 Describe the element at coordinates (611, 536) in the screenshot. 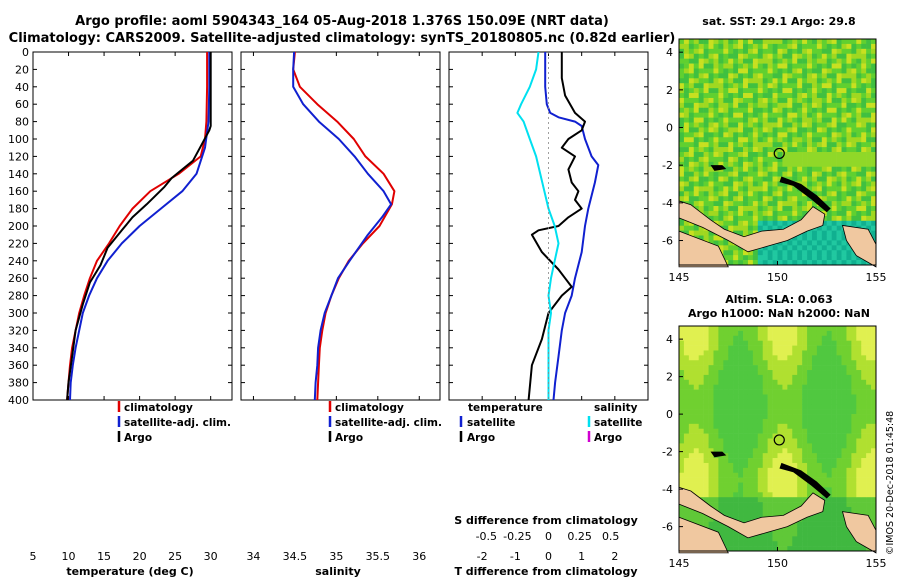

I see `s-tick-label: 0.5` at that location.